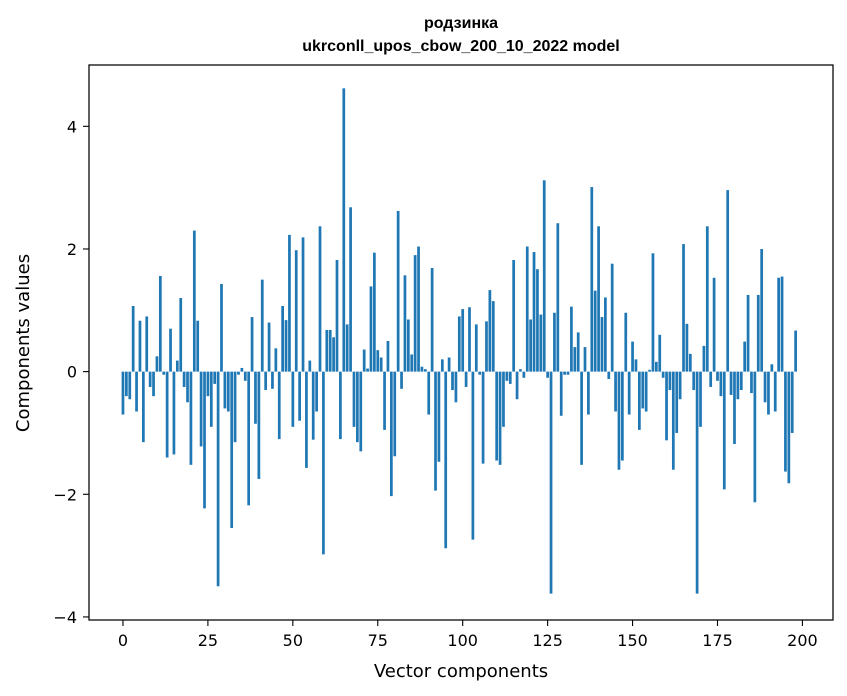 This screenshot has height=696, width=847. What do you see at coordinates (72, 126) in the screenshot?
I see `y-tick-label: 4` at bounding box center [72, 126].